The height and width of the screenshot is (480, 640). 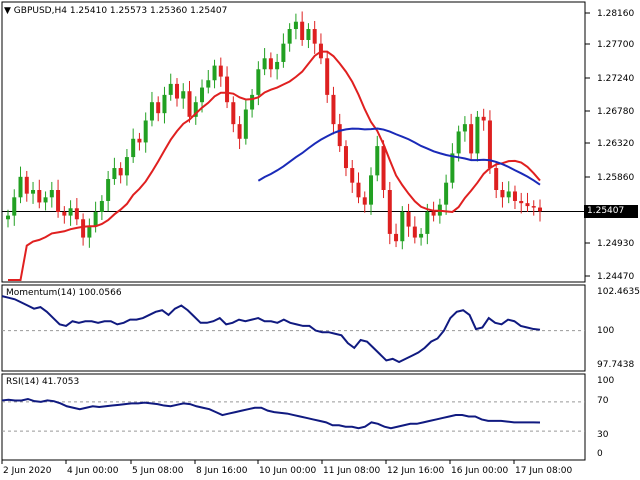 What do you see at coordinates (615, 45) in the screenshot?
I see `price-tick-label: 1.27700` at bounding box center [615, 45].